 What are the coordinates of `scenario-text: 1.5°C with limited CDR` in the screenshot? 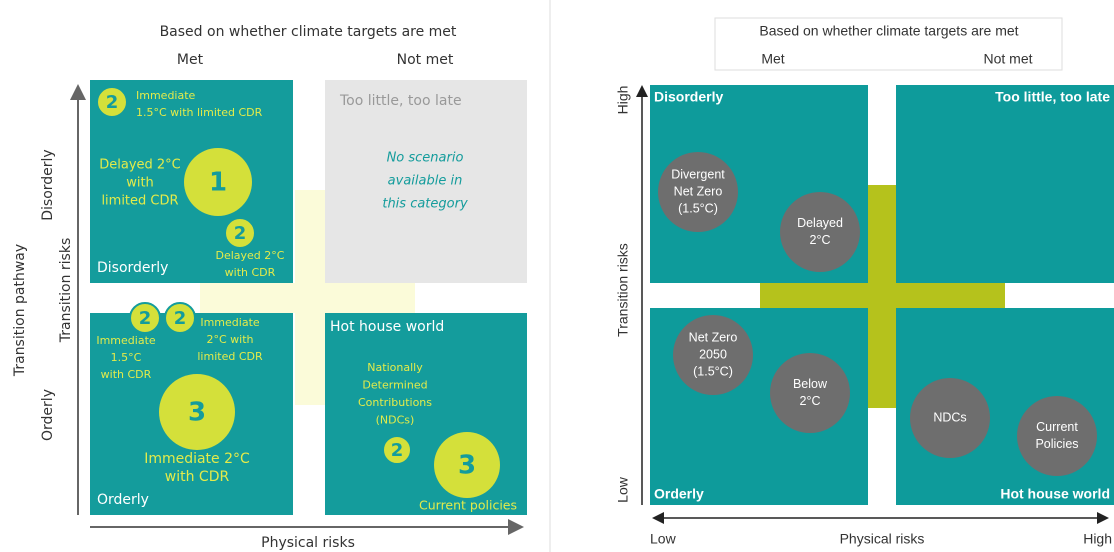 It's located at (199, 112).